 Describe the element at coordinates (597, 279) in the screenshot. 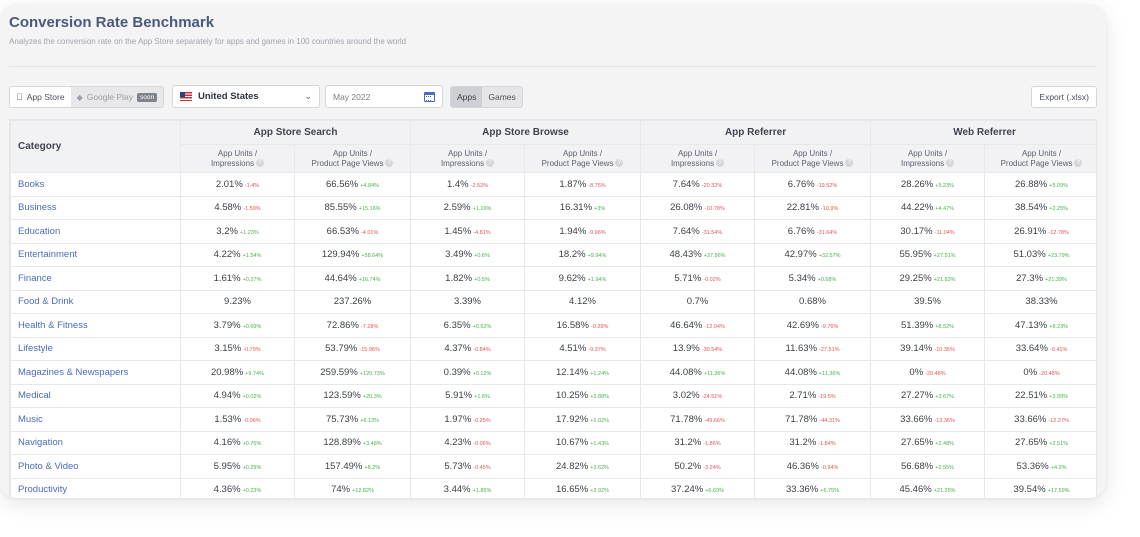

I see `change-value: +1.94%` at that location.